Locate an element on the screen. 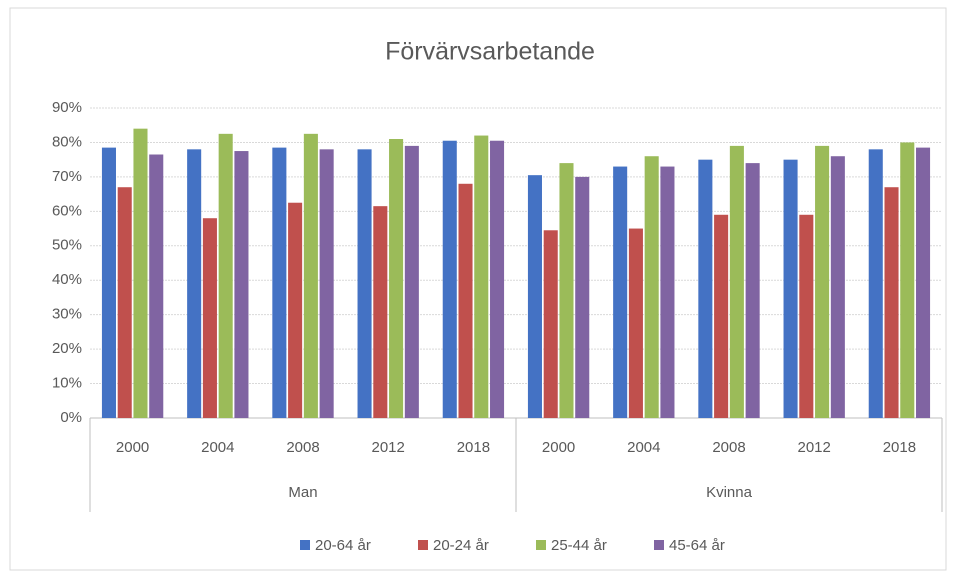 The height and width of the screenshot is (579, 956). y-tick-label: 70% is located at coordinates (67, 176).